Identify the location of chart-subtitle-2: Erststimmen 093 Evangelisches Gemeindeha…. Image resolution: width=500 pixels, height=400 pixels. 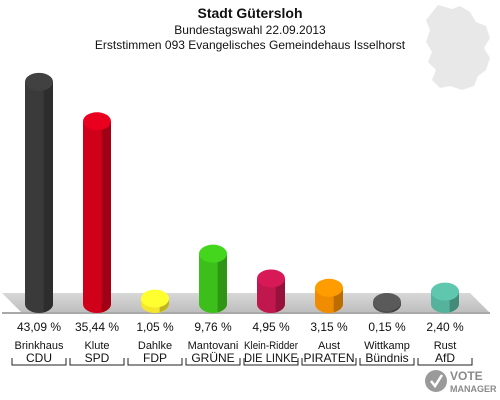
(250, 45).